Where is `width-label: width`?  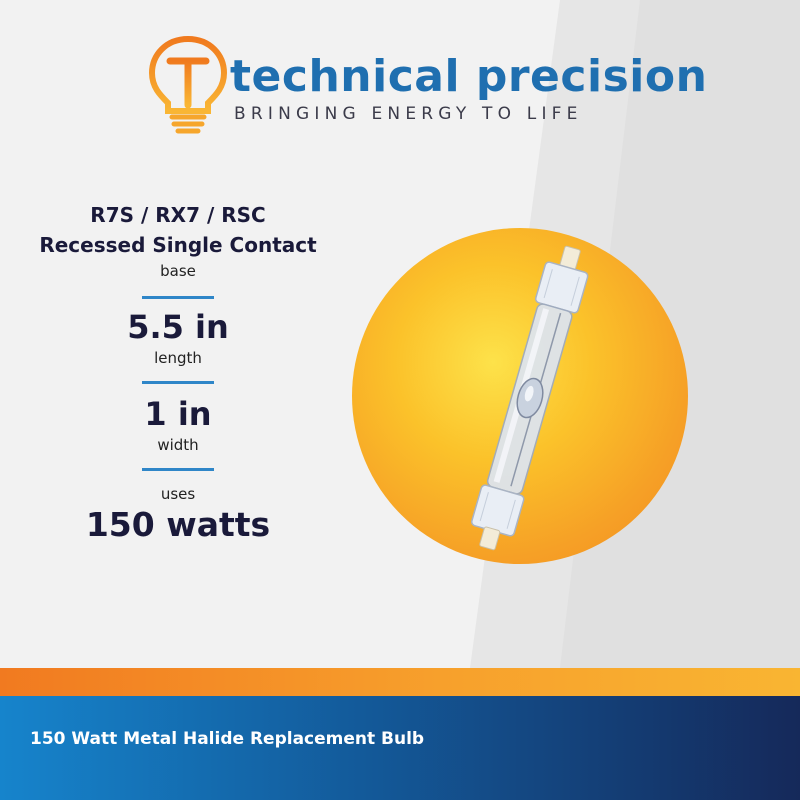
width-label: width is located at coordinates (178, 445).